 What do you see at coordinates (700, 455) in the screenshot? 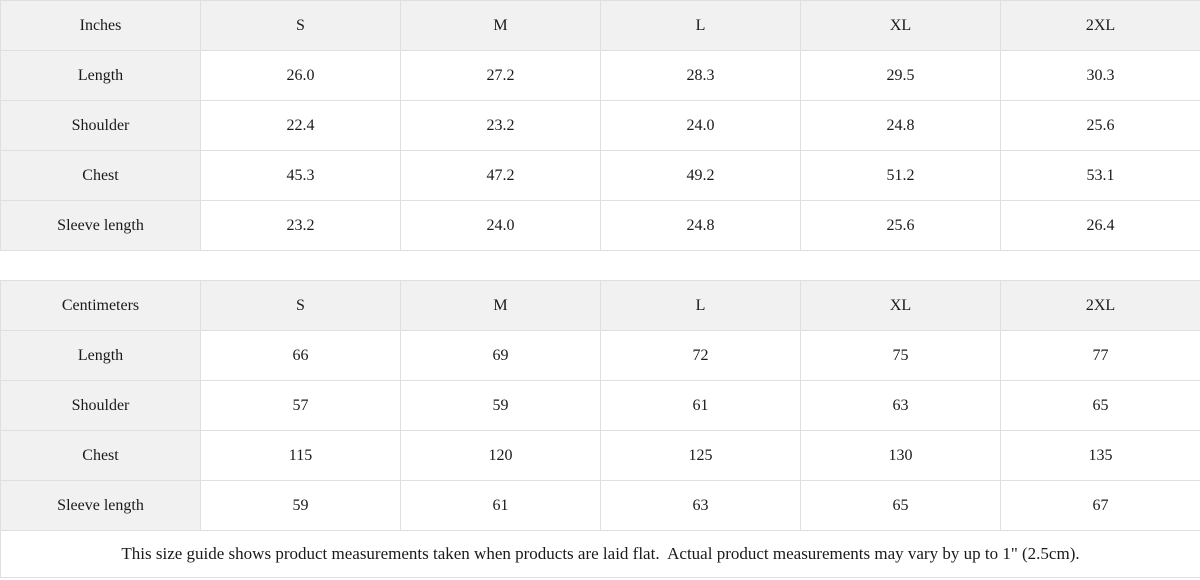
I see `value-cell: 125` at bounding box center [700, 455].